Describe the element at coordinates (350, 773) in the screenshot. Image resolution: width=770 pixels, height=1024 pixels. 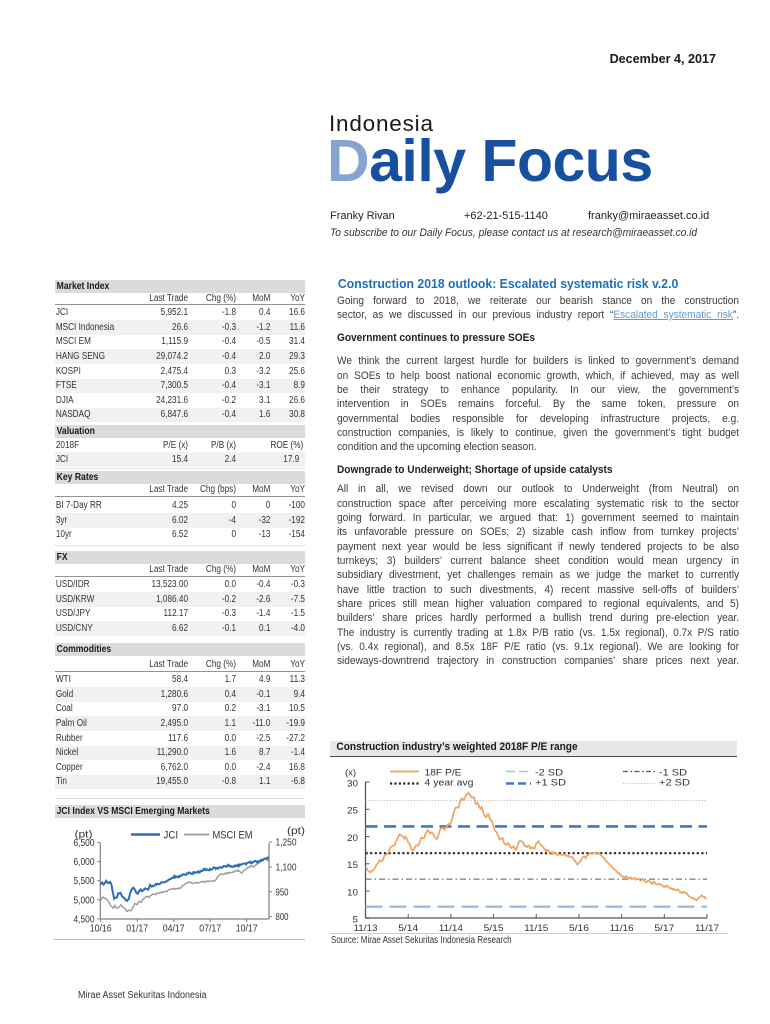
I see `svg-text: (x)` at that location.